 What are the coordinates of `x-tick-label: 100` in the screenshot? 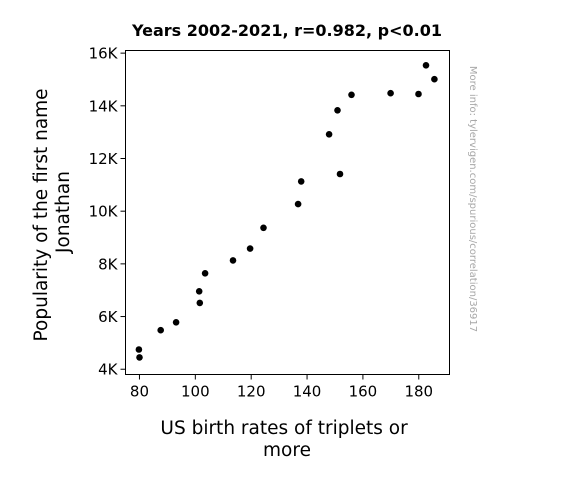 It's located at (195, 392).